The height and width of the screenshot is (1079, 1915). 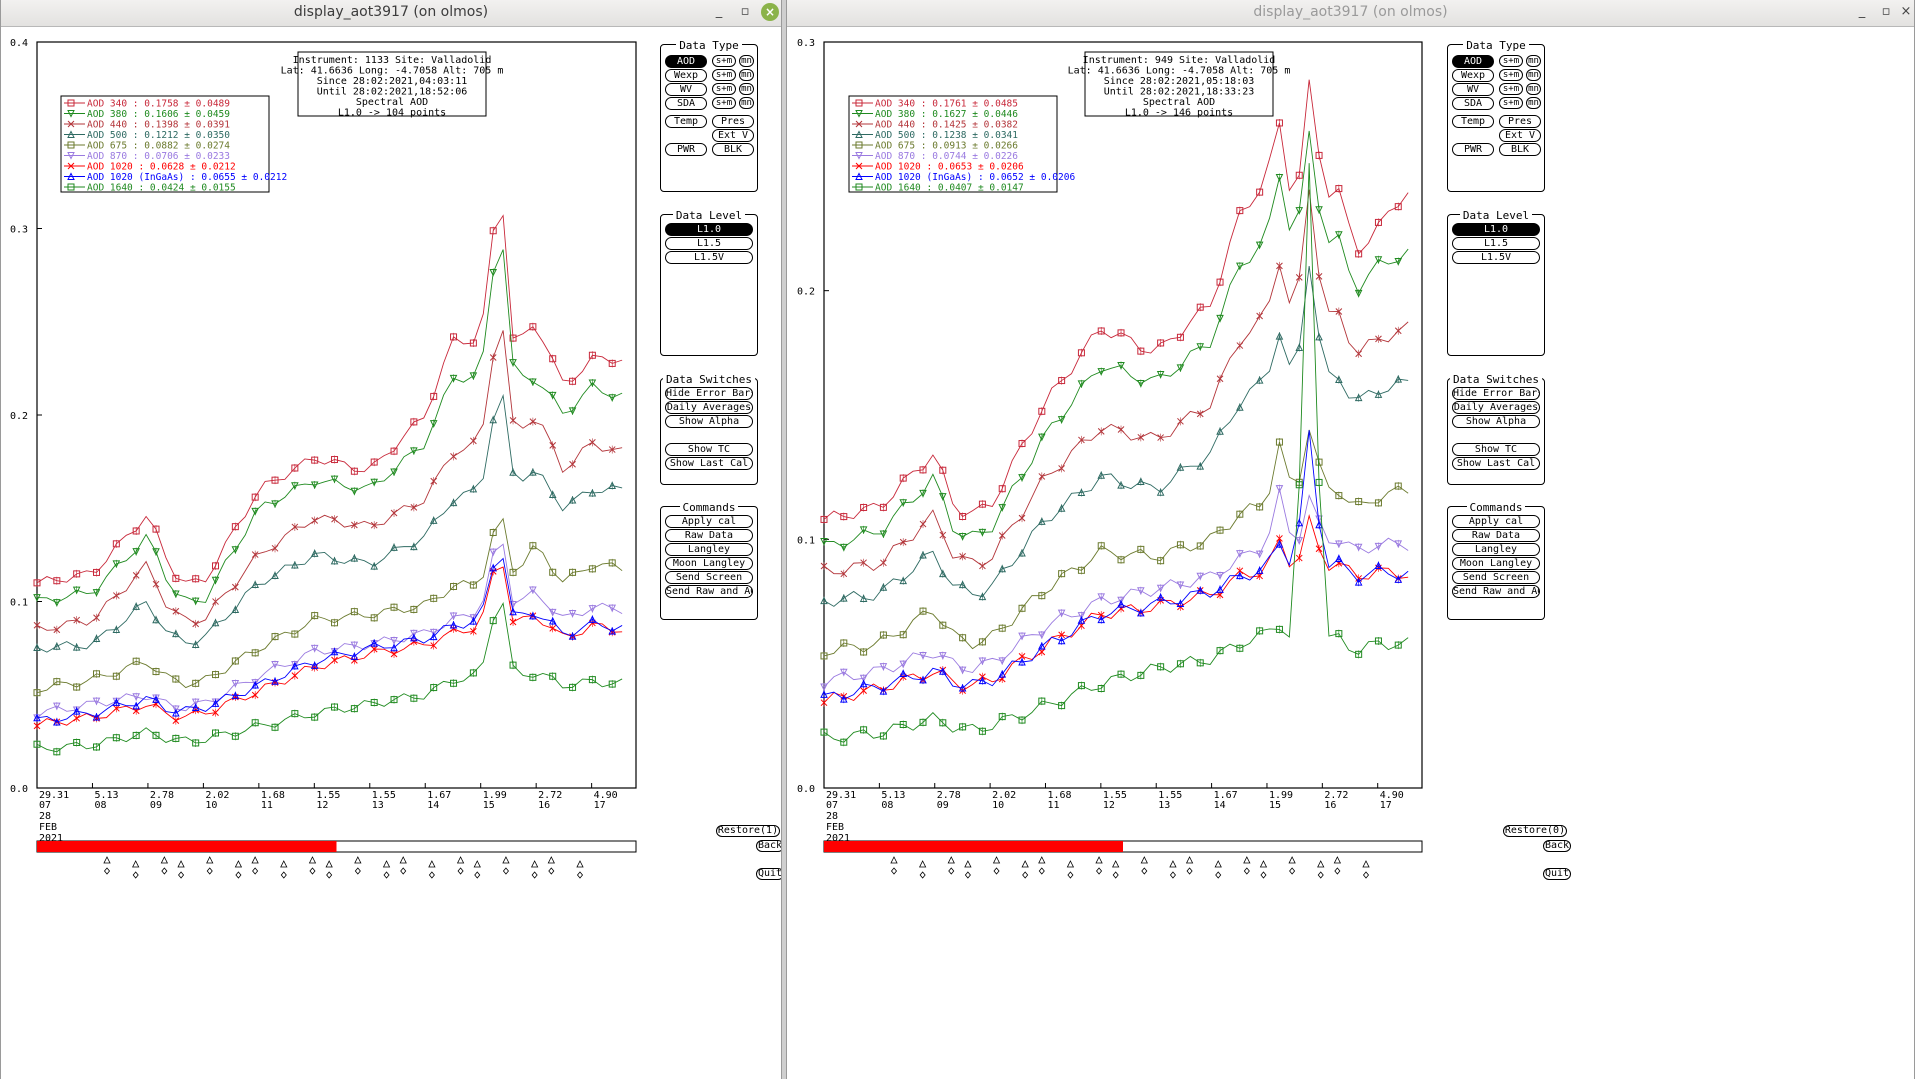 What do you see at coordinates (391, 13) in the screenshot?
I see `titlebar-left: display_aot3917 (on olmos) _ ▫ ×` at bounding box center [391, 13].